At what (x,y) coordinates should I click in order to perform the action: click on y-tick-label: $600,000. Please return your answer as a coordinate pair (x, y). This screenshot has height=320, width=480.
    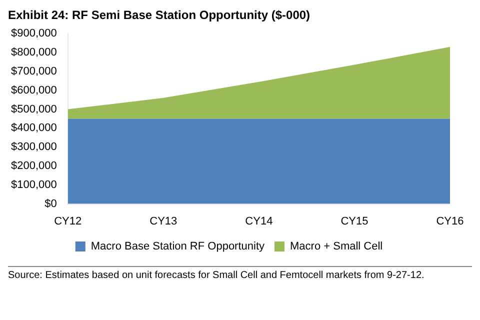
    Looking at the image, I should click on (33, 90).